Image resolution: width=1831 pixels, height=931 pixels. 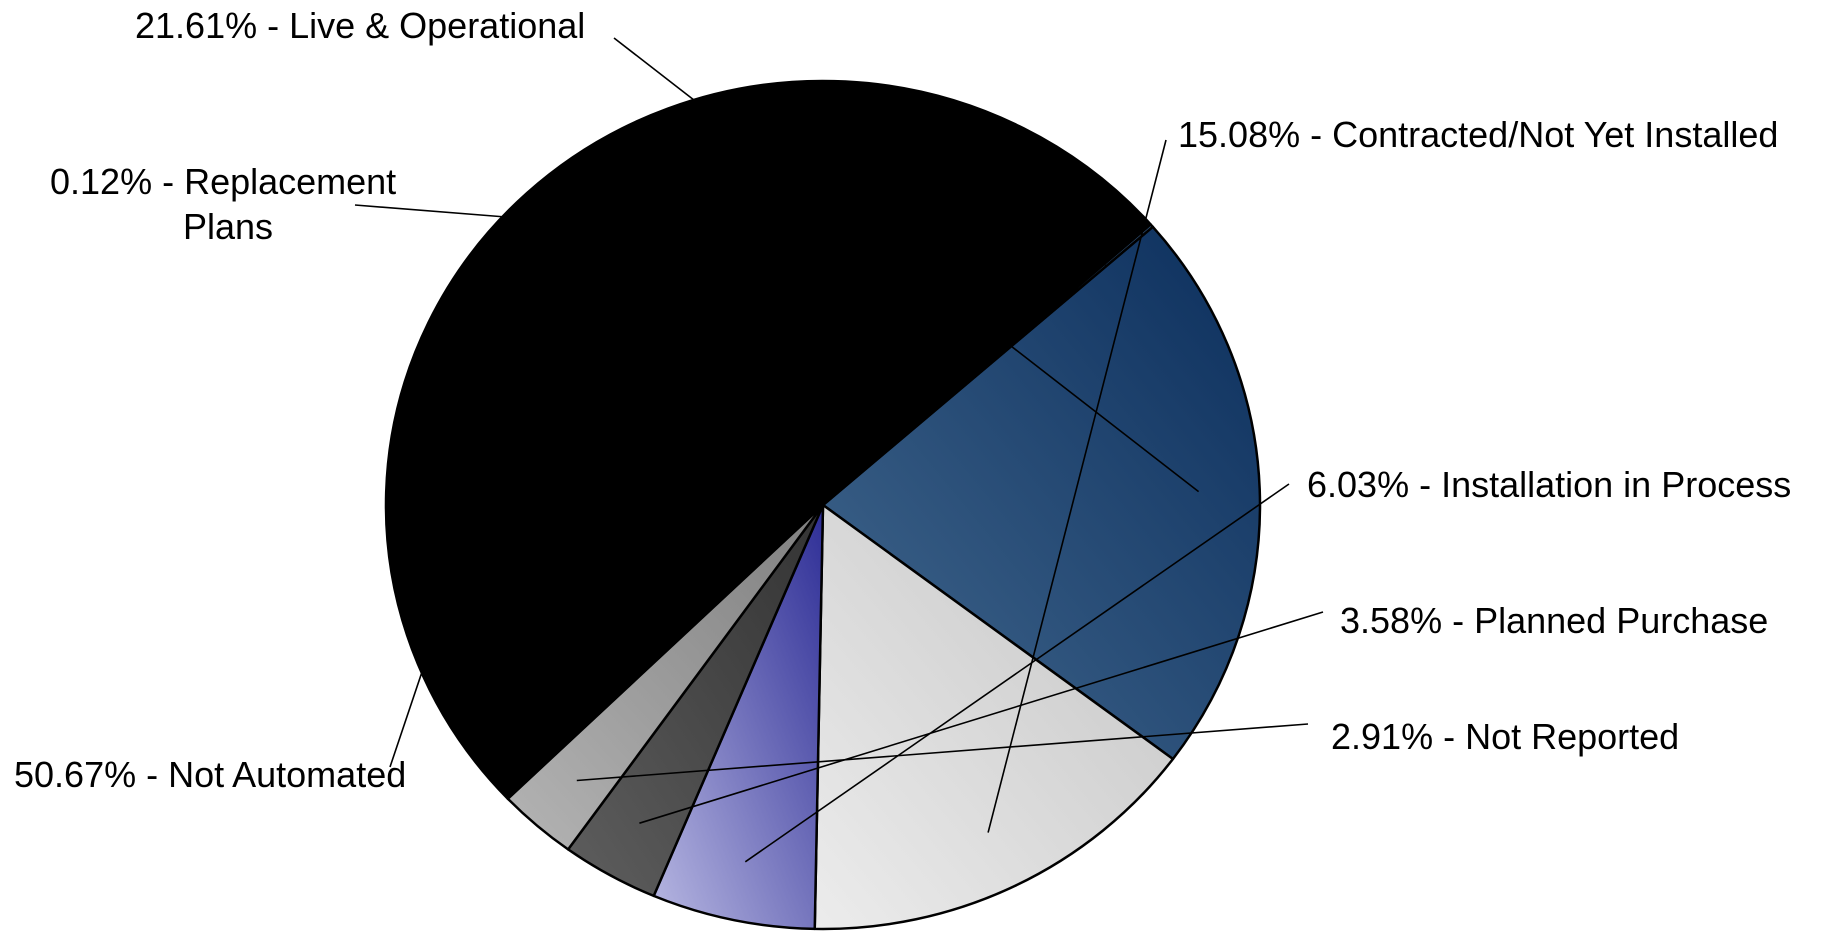 I want to click on label-planned-purchase: 3.58% - Planned Purchase, so click(x=1554, y=620).